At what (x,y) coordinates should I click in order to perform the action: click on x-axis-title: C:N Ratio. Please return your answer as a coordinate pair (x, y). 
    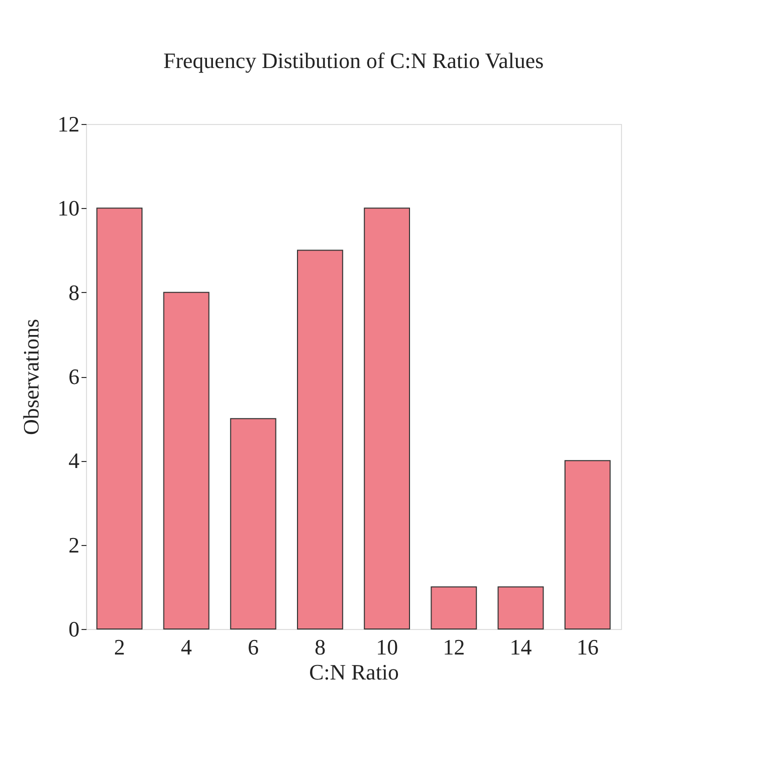
    Looking at the image, I should click on (354, 672).